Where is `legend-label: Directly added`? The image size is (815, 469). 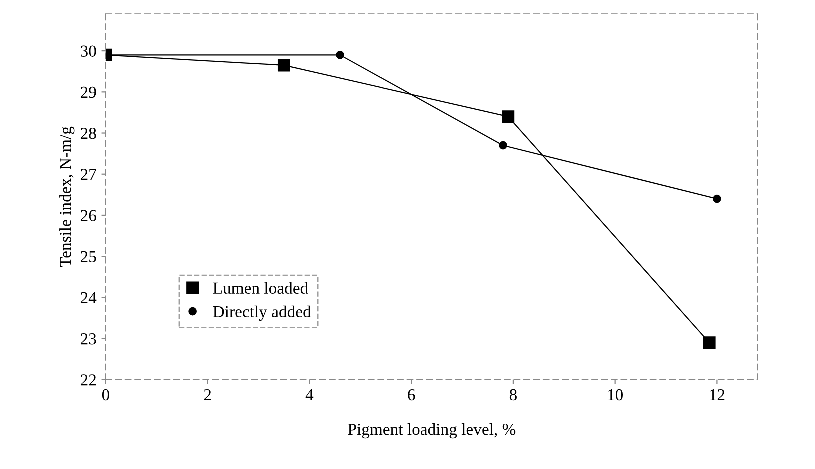
legend-label: Directly added is located at coordinates (262, 313).